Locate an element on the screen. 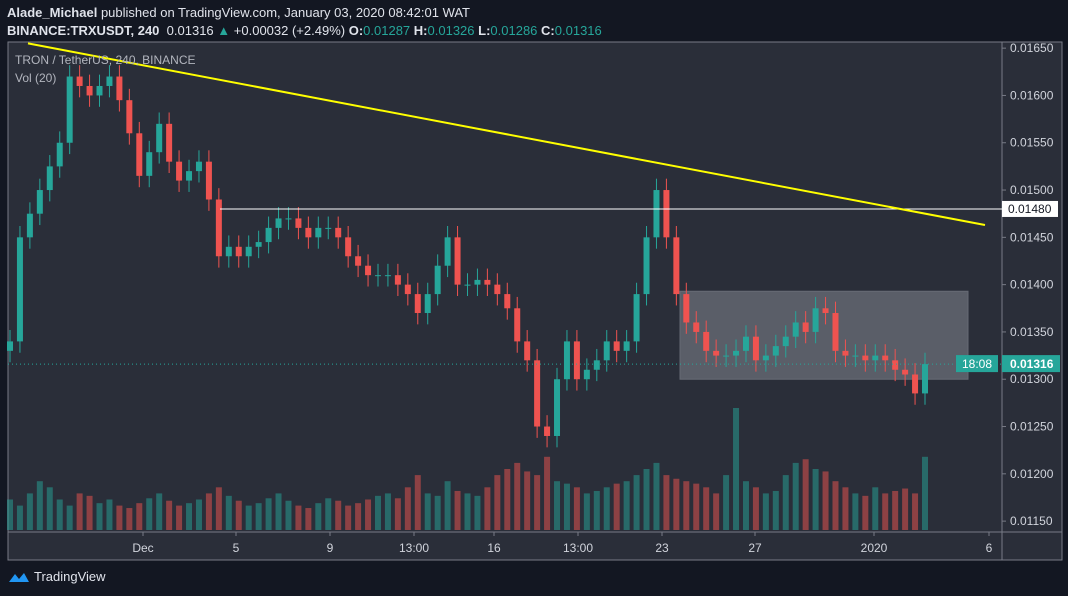  o-label: O: is located at coordinates (356, 30).